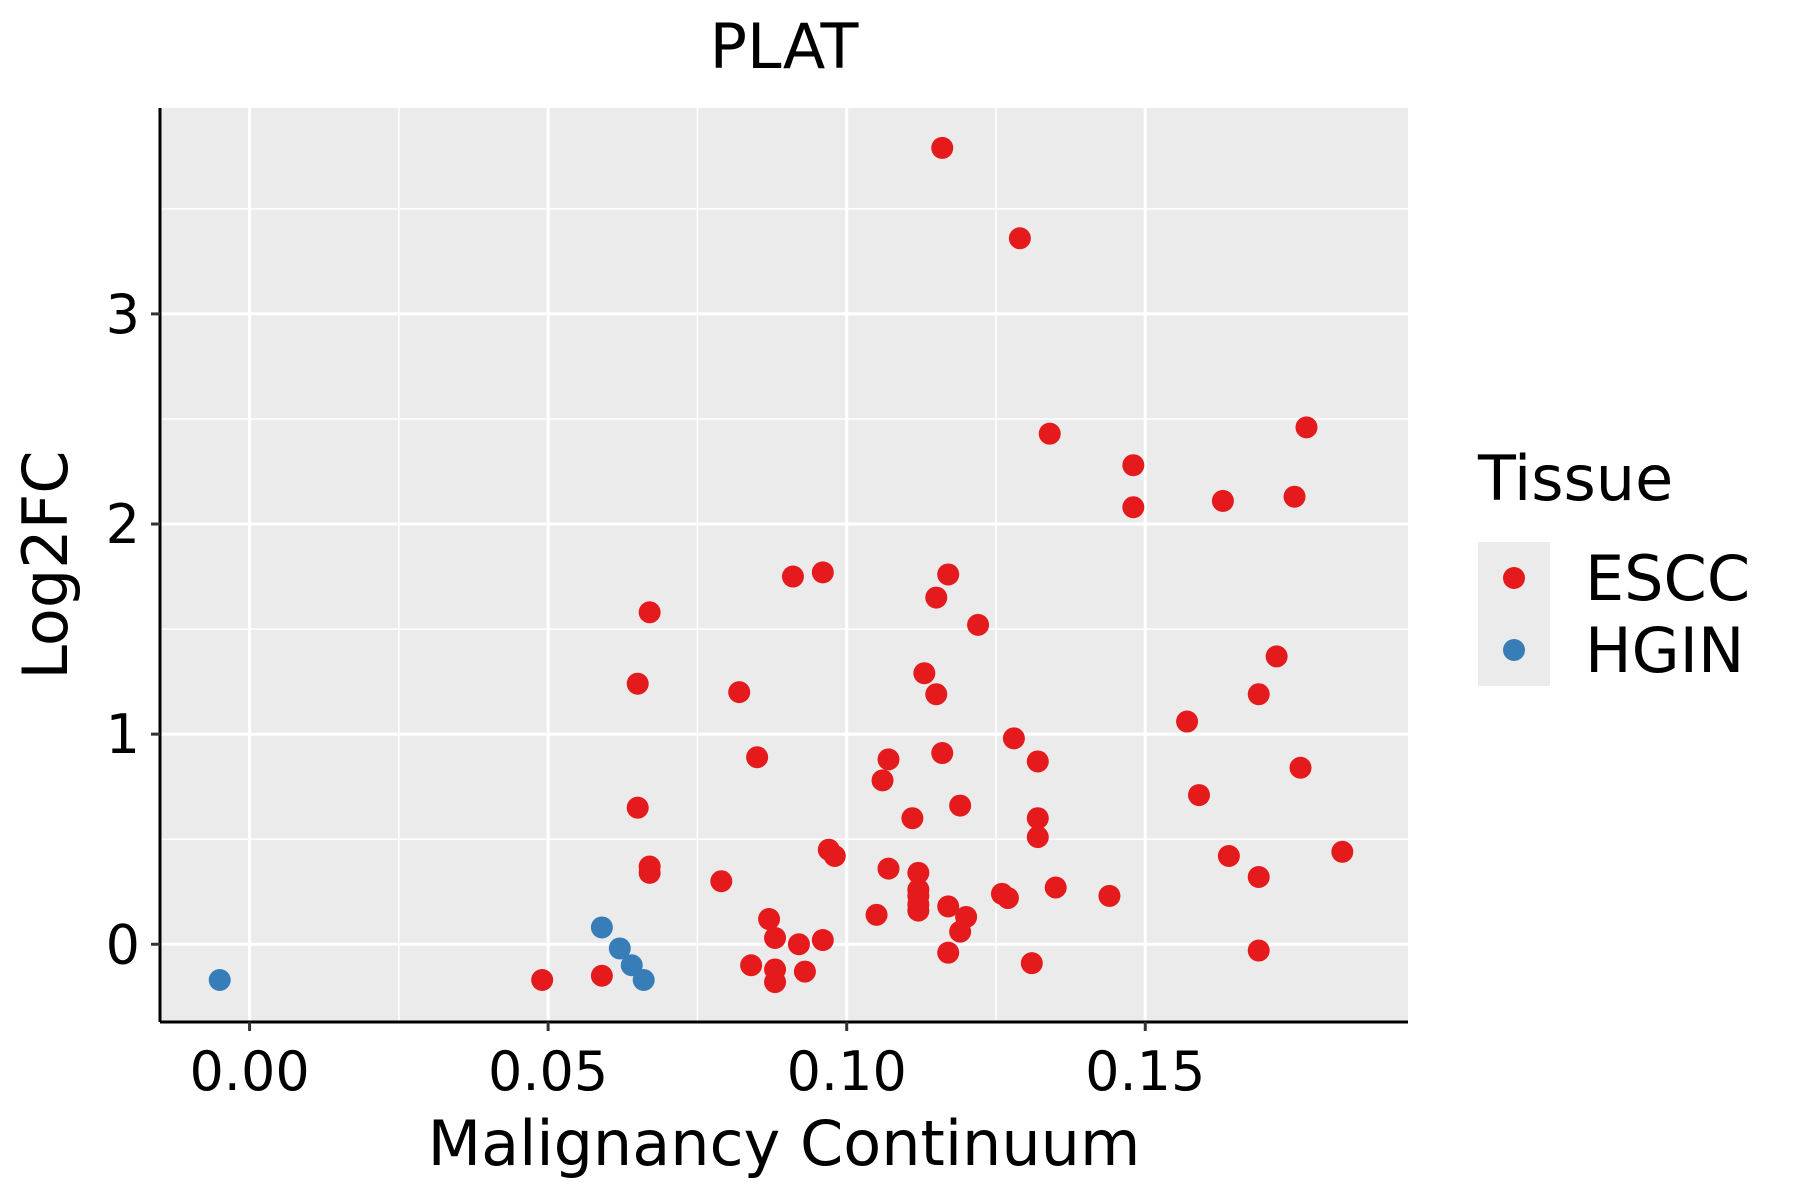 This screenshot has height=1200, width=1800. I want to click on x-tick-label: 0.00, so click(249, 1071).